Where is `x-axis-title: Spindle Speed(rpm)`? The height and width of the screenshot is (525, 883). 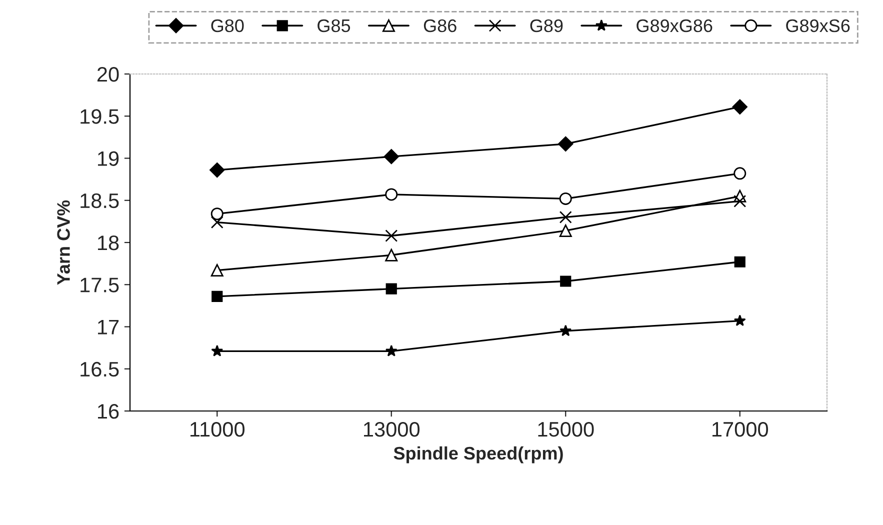 x-axis-title: Spindle Speed(rpm) is located at coordinates (478, 455).